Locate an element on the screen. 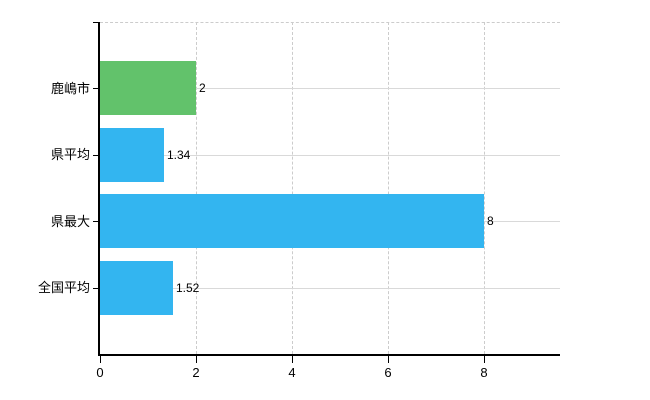 The width and height of the screenshot is (650, 400). bar-value-label: 1.52 is located at coordinates (188, 288).